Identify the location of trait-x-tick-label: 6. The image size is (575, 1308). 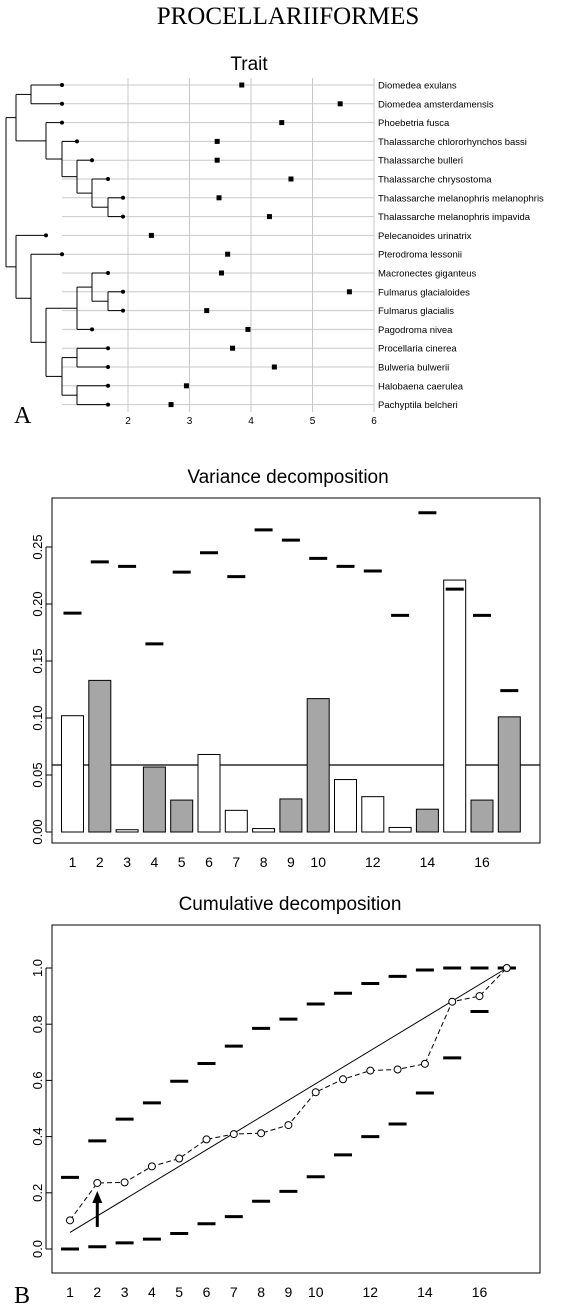
(374, 421).